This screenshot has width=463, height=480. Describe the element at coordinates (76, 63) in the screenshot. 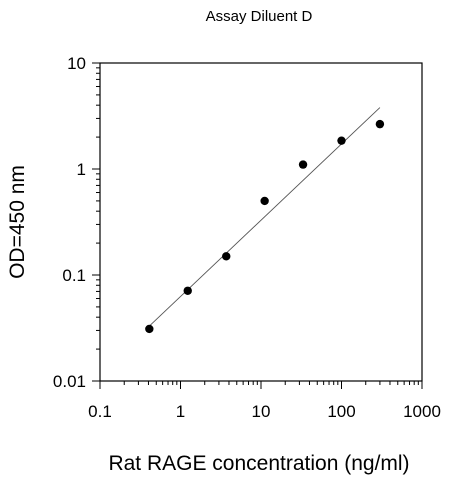

I see `y-tick-label: 10` at that location.